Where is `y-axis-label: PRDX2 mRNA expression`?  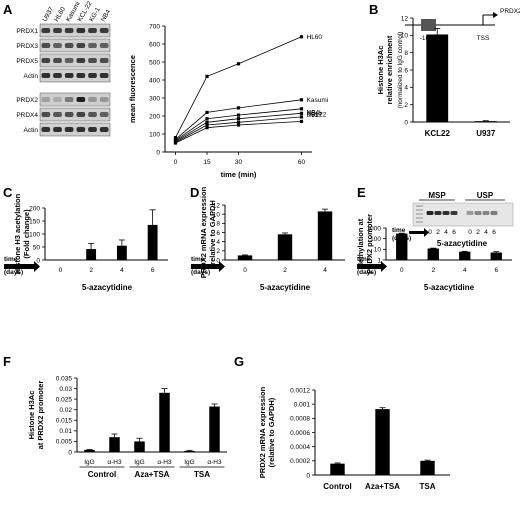
y-axis-label: PRDX2 mRNA expression is located at coordinates (203, 232).